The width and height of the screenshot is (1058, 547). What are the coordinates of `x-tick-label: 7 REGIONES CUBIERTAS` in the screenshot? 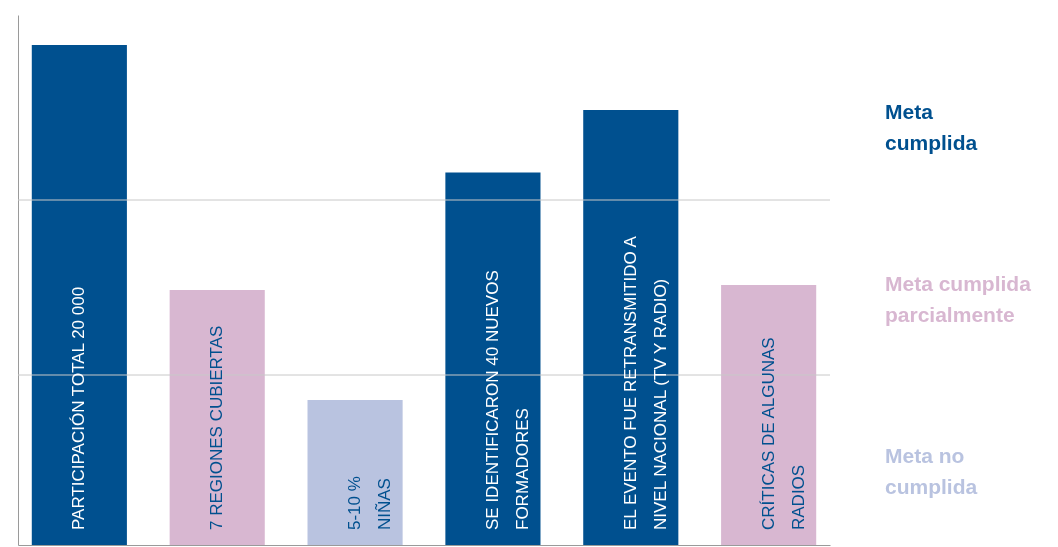 It's located at (217, 427).